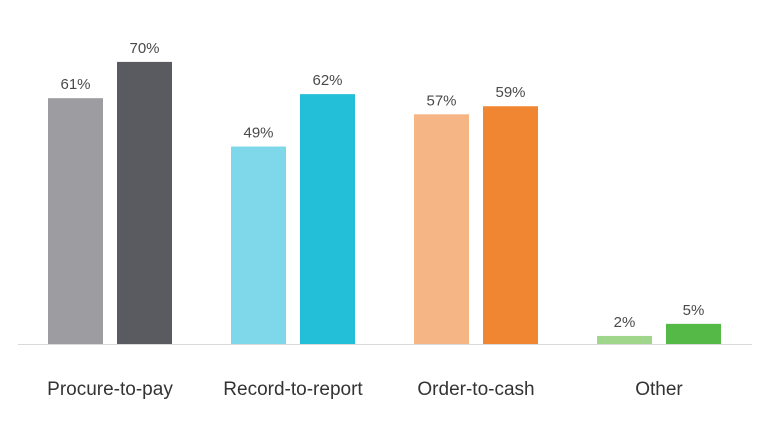  Describe the element at coordinates (293, 389) in the screenshot. I see `category-label-record-to-report: Record-to-report` at that location.